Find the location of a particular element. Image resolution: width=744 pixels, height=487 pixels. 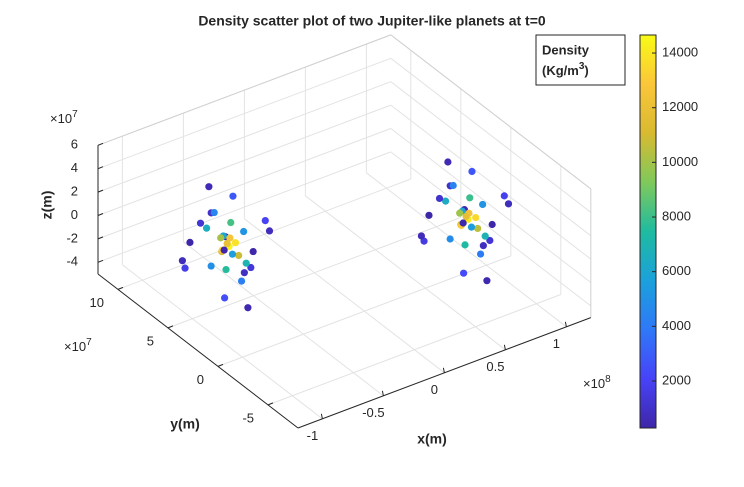

colorbar-tick-label: 10000 is located at coordinates (680, 161).